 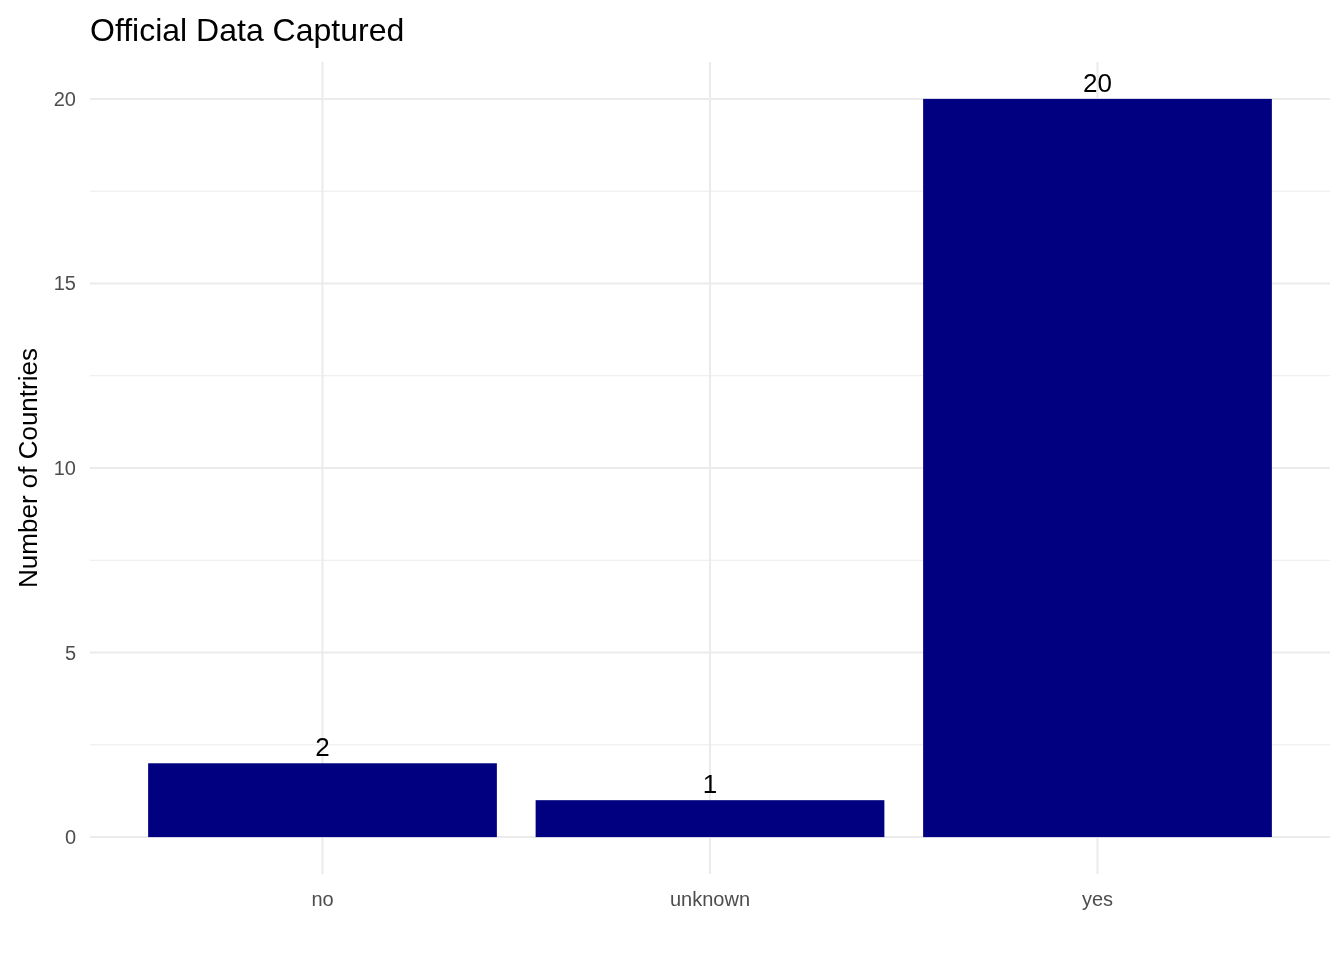 I want to click on y-tick-label: 5, so click(x=70, y=652).